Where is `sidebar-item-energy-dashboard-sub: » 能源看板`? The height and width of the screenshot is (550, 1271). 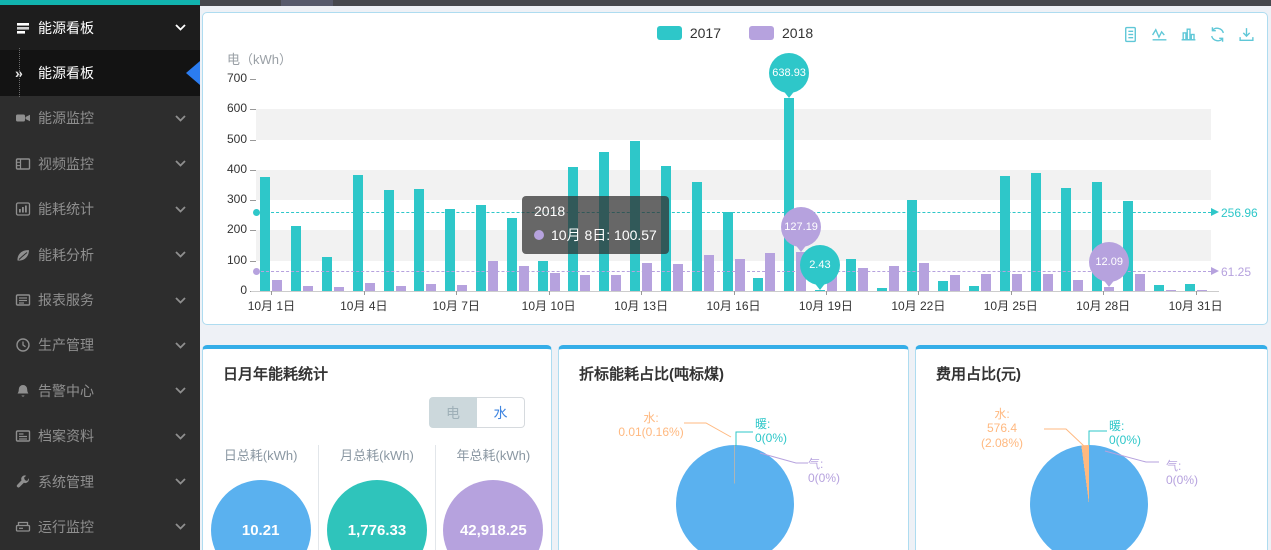 sidebar-item-energy-dashboard-sub: » 能源看板 is located at coordinates (100, 73).